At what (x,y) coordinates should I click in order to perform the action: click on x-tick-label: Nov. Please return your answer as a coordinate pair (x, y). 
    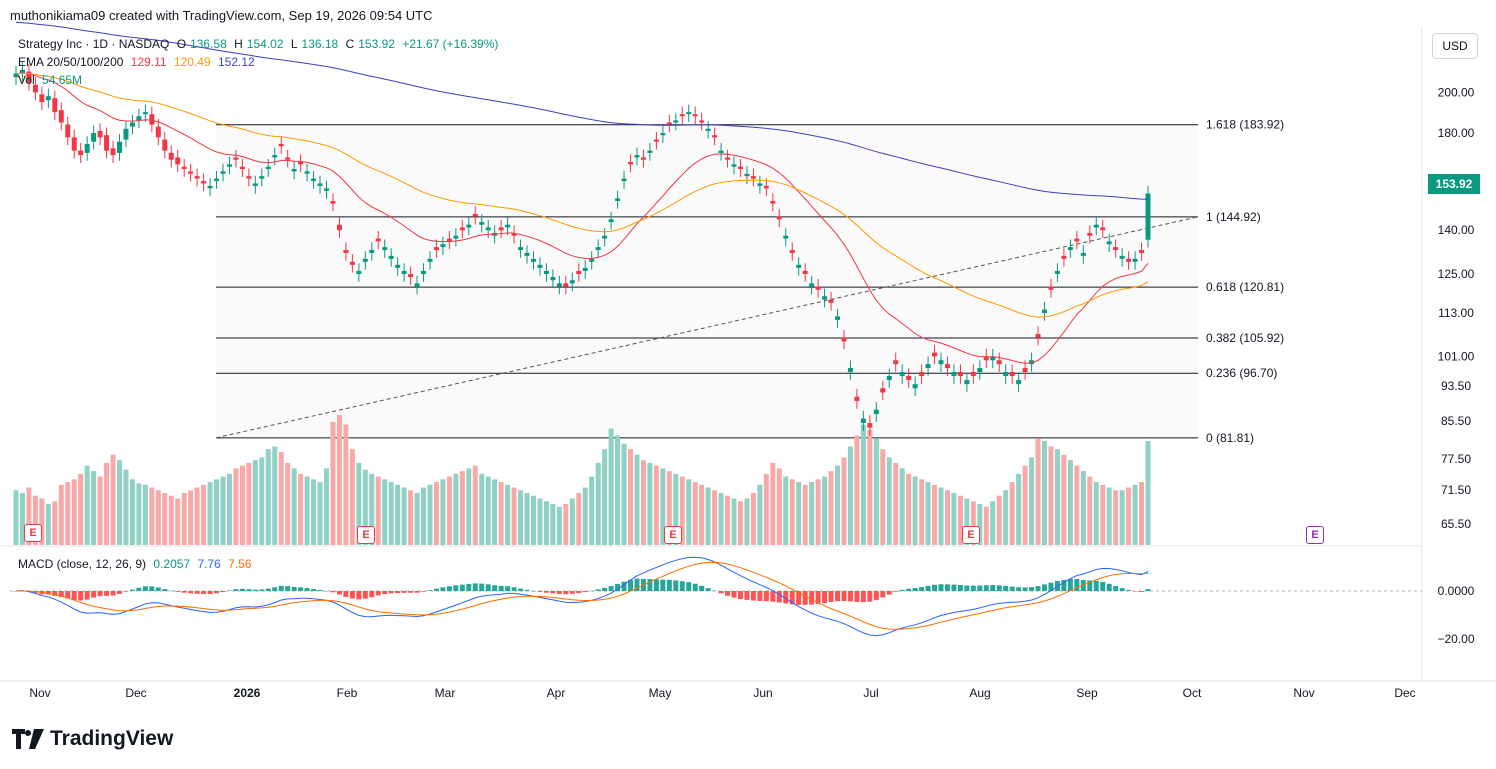
    Looking at the image, I should click on (1303, 693).